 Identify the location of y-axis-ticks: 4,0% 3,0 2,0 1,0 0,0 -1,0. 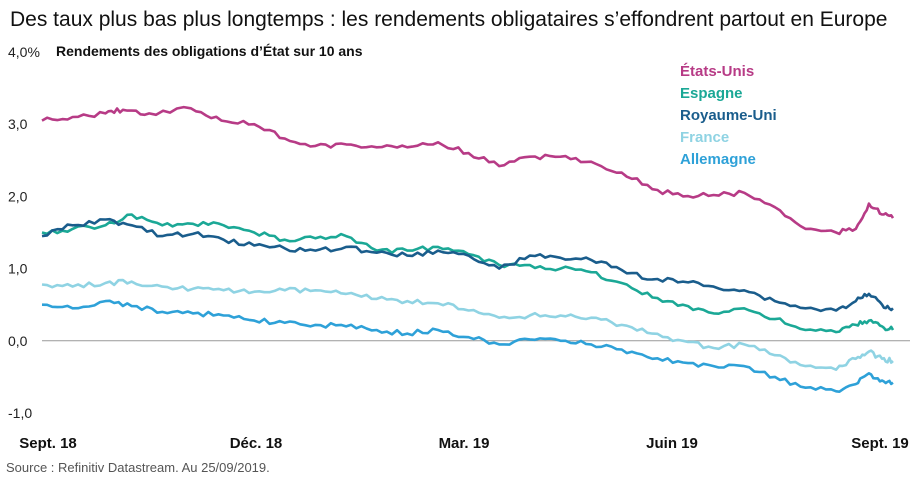
(24, 232).